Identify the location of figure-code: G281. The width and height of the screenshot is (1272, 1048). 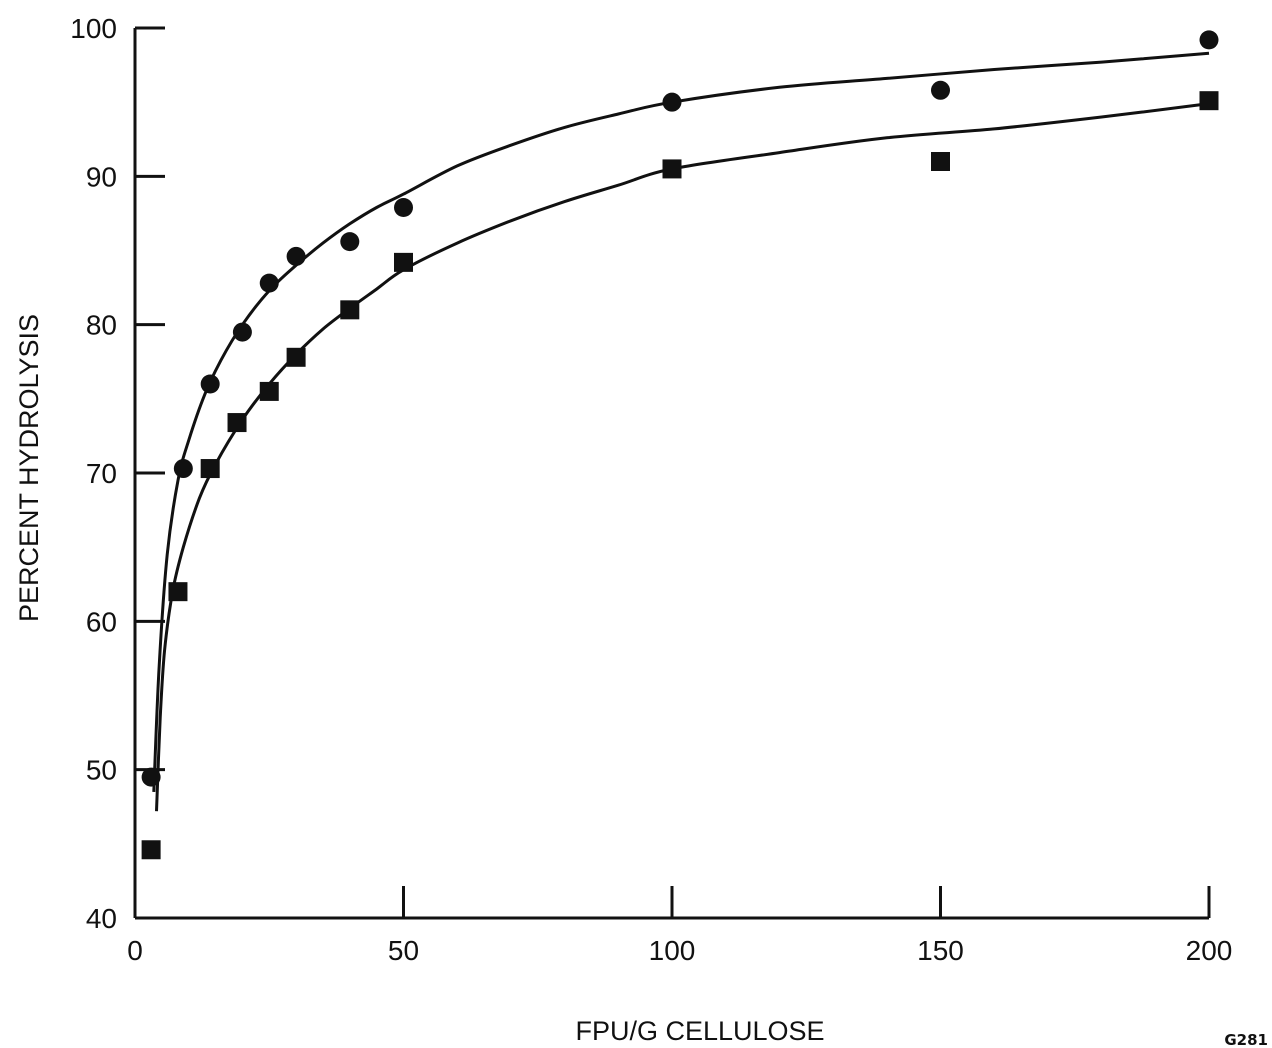
(1246, 1039).